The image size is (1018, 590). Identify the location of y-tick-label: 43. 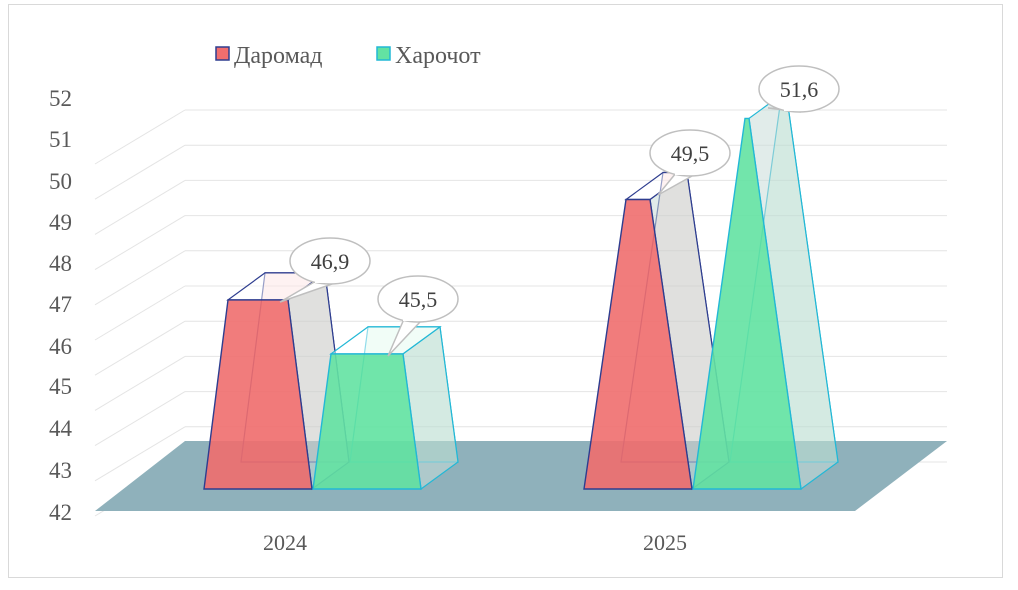
(60, 470).